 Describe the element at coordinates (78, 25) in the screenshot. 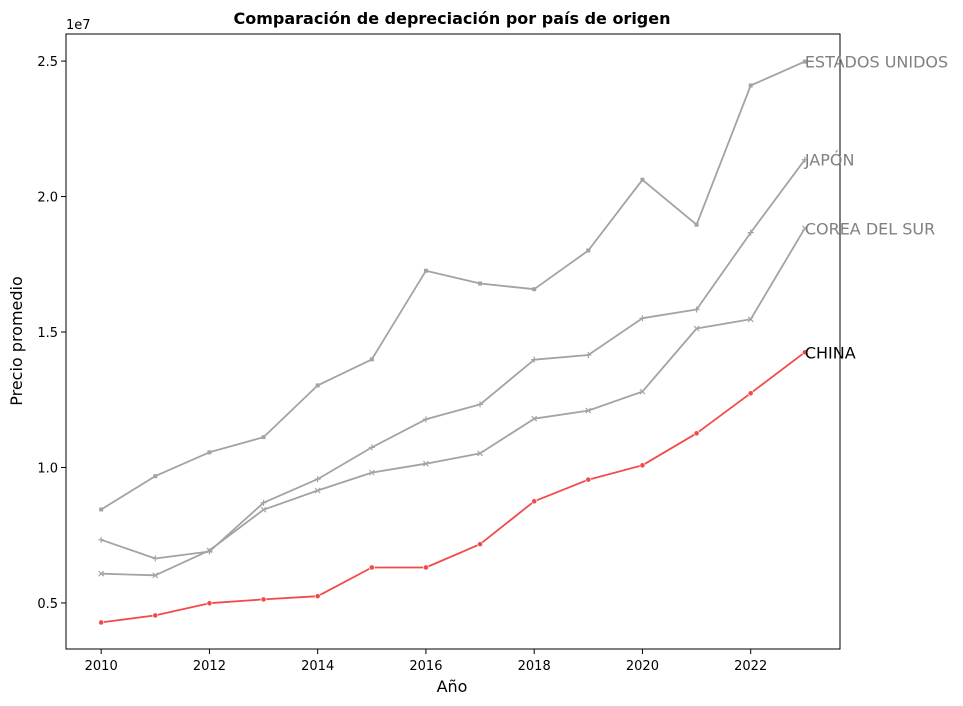

I see `y-multiplier-label: 1e7` at that location.